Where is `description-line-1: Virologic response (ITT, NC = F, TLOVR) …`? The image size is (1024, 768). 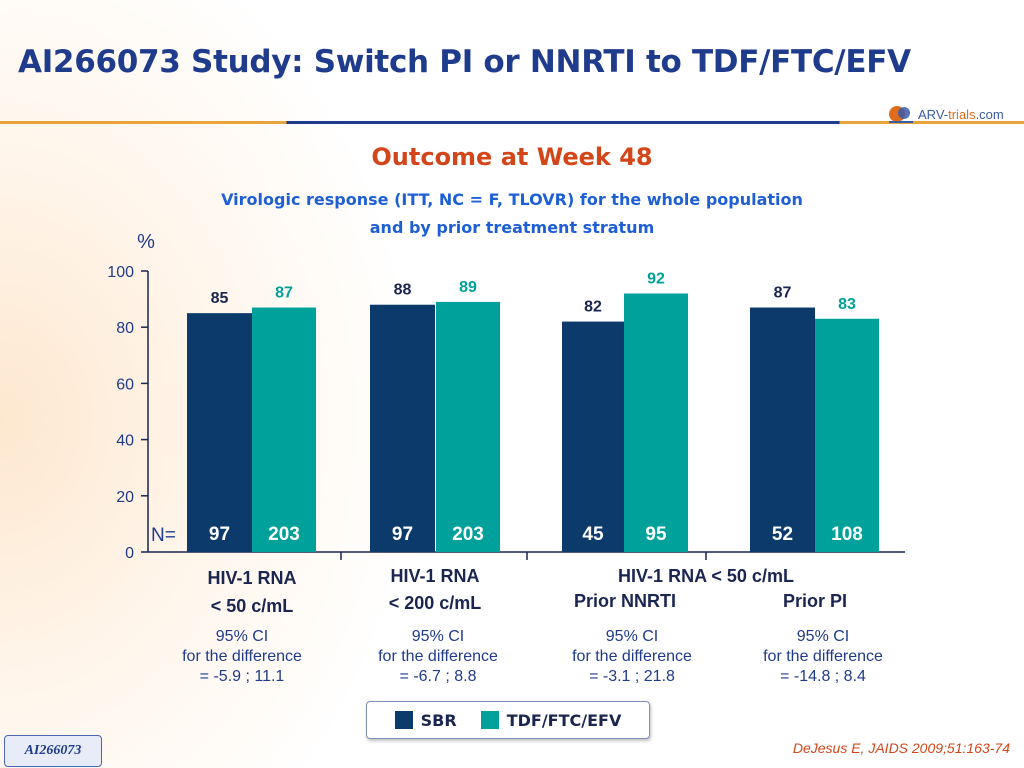
description-line-1: Virologic response (ITT, NC = F, TLOVR) … is located at coordinates (512, 199).